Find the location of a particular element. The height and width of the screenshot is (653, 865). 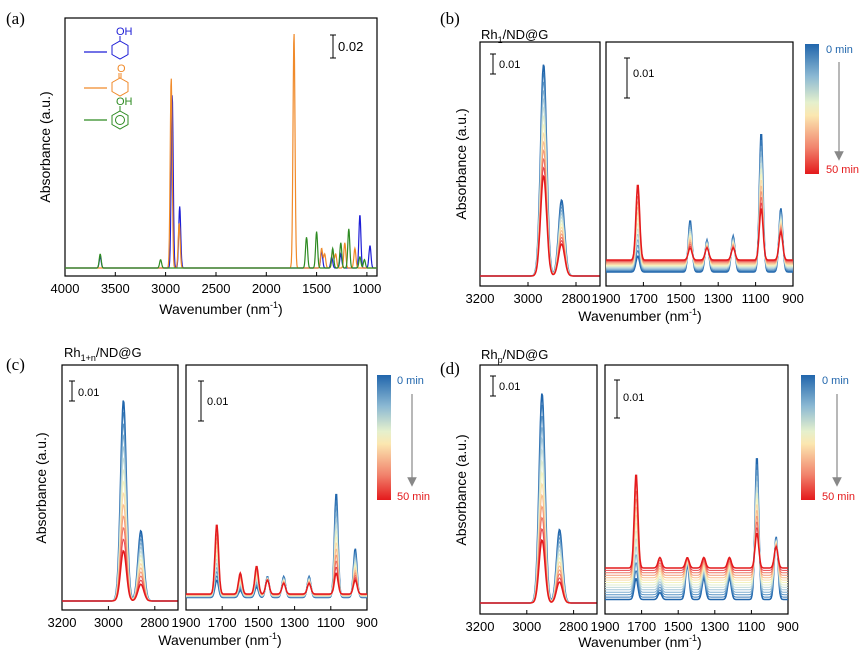

y-axis-label-b: Absorbance (a.u.) is located at coordinates (461, 163).